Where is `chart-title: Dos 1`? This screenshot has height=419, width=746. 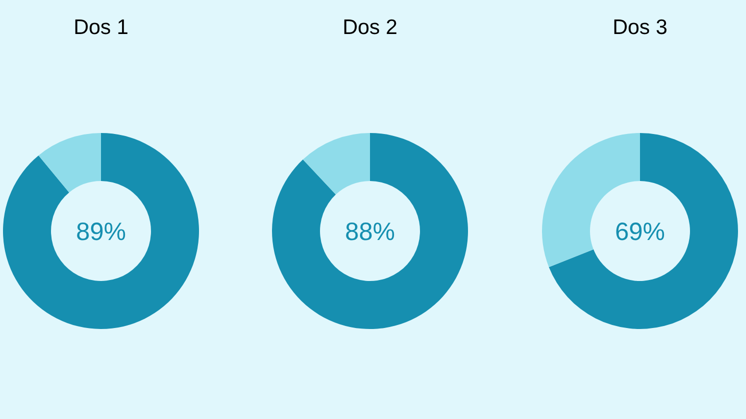 chart-title: Dos 1 is located at coordinates (101, 27).